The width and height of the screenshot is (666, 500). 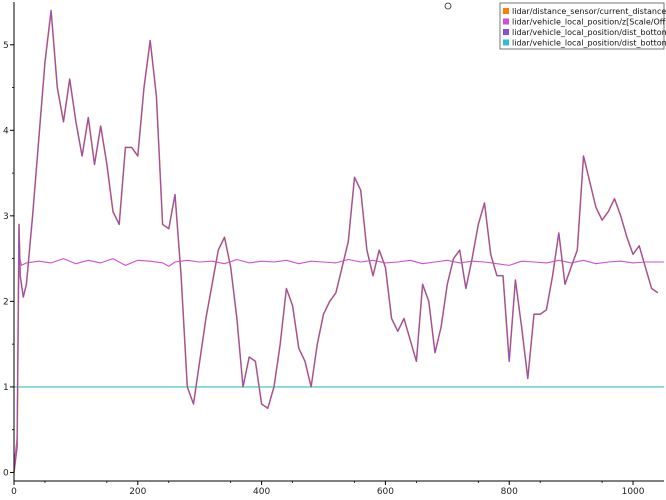 I want to click on y-tick-label: 0, so click(x=6, y=473).